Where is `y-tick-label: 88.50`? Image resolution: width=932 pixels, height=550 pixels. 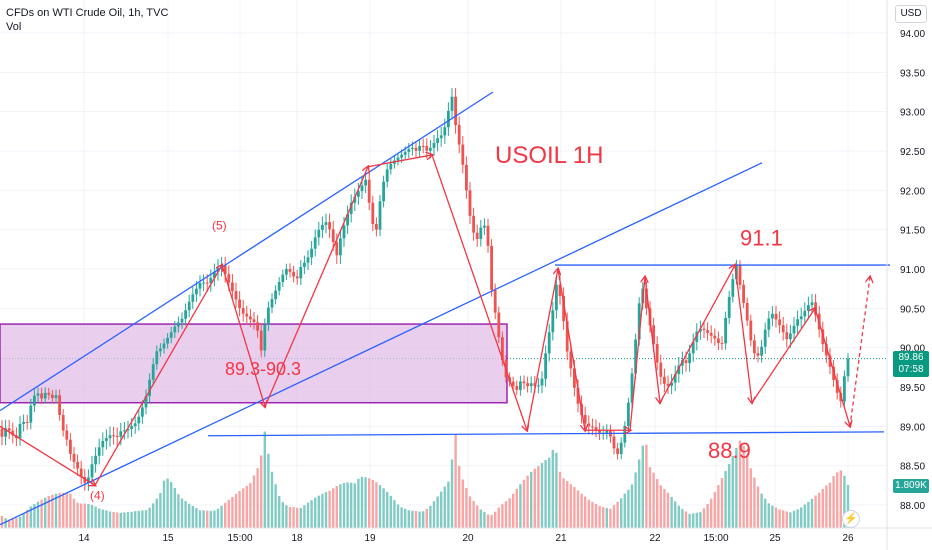
y-tick-label: 88.50 is located at coordinates (912, 467).